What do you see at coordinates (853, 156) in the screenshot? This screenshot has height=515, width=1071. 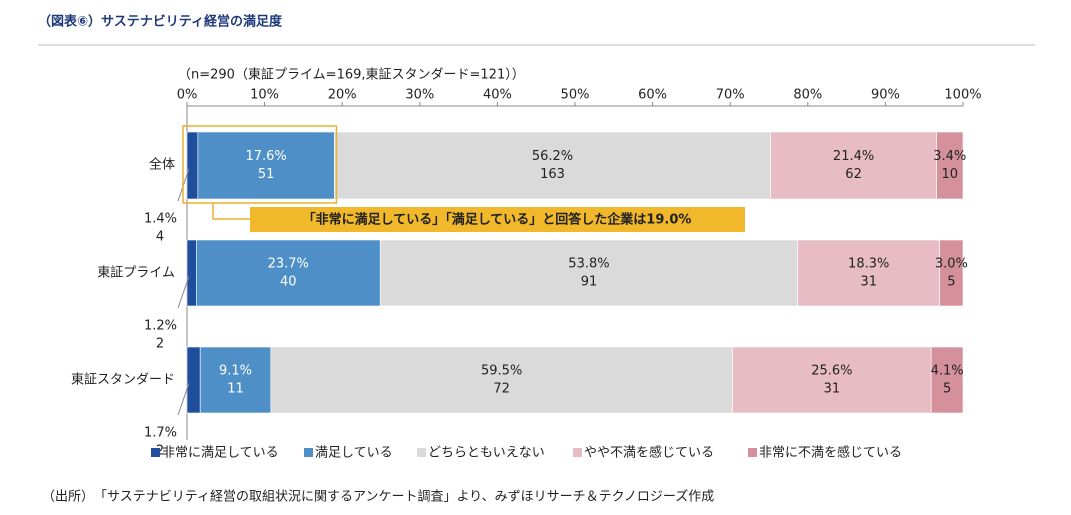 I see `value-label: 21.4%` at bounding box center [853, 156].